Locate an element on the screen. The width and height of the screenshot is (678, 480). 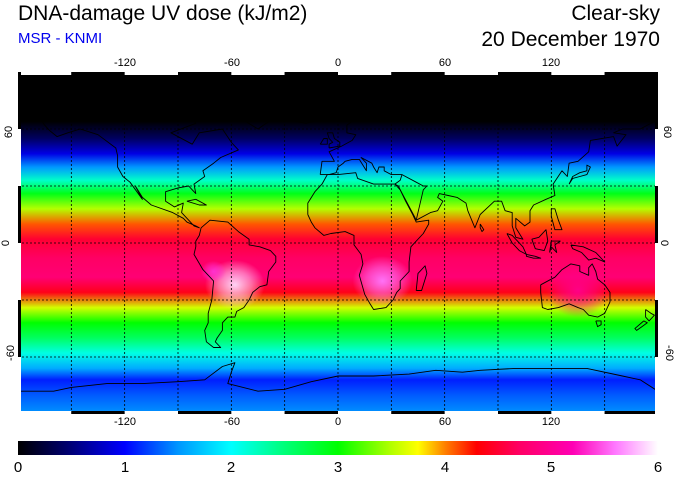
coastline-sri-lanka is located at coordinates (482, 228).